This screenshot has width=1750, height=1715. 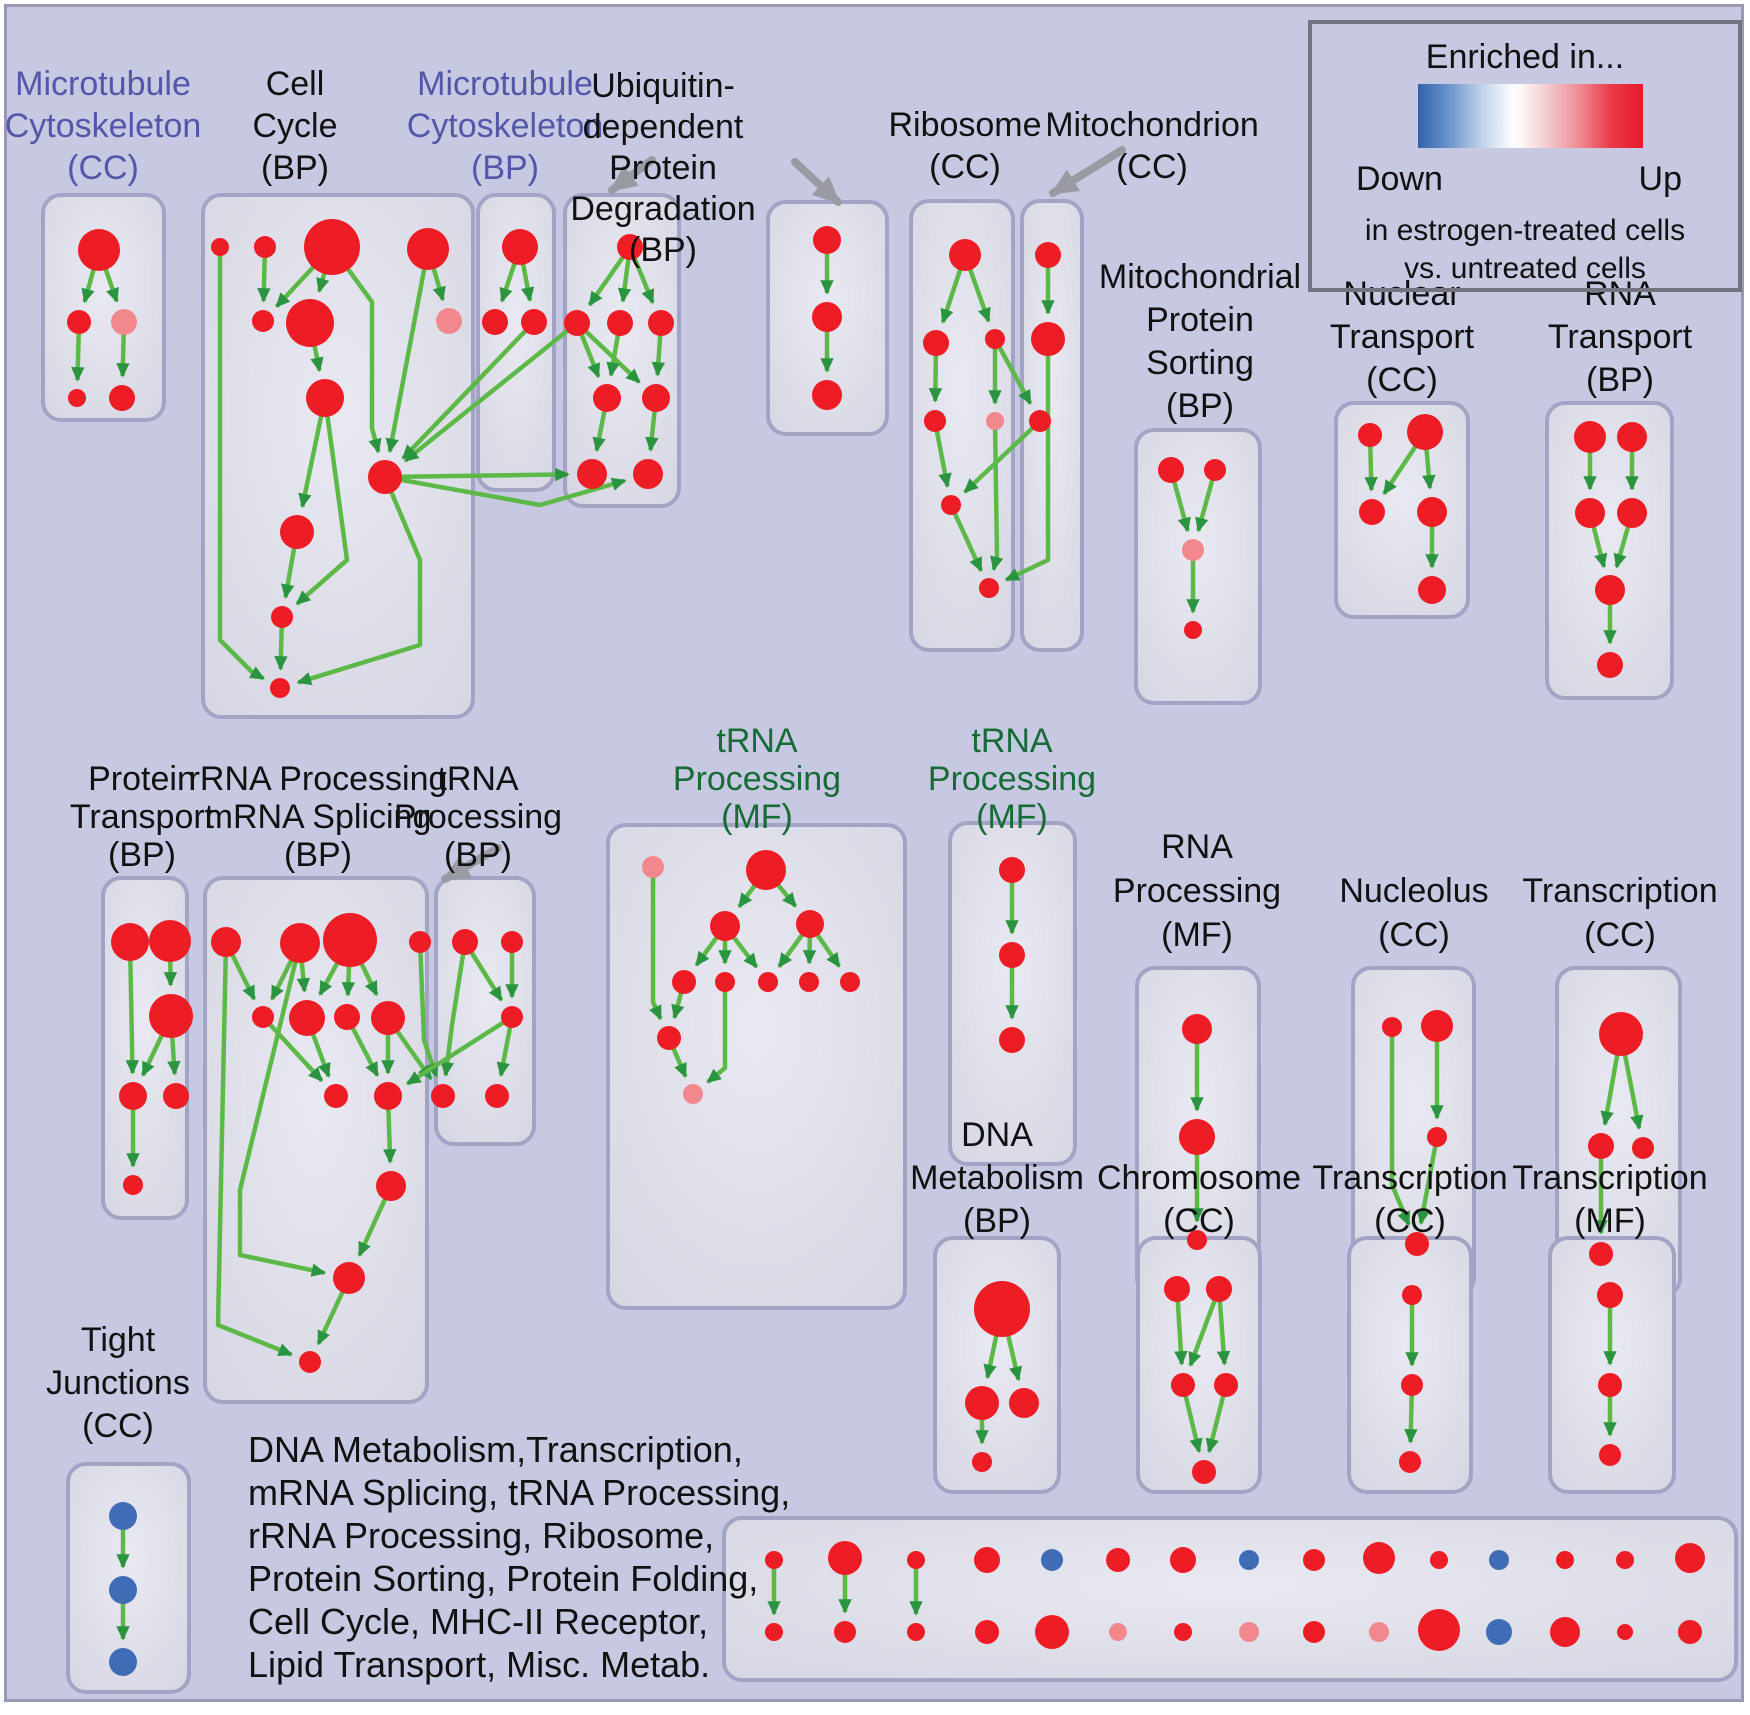 What do you see at coordinates (171, 1016) in the screenshot?
I see `node-pt_c` at bounding box center [171, 1016].